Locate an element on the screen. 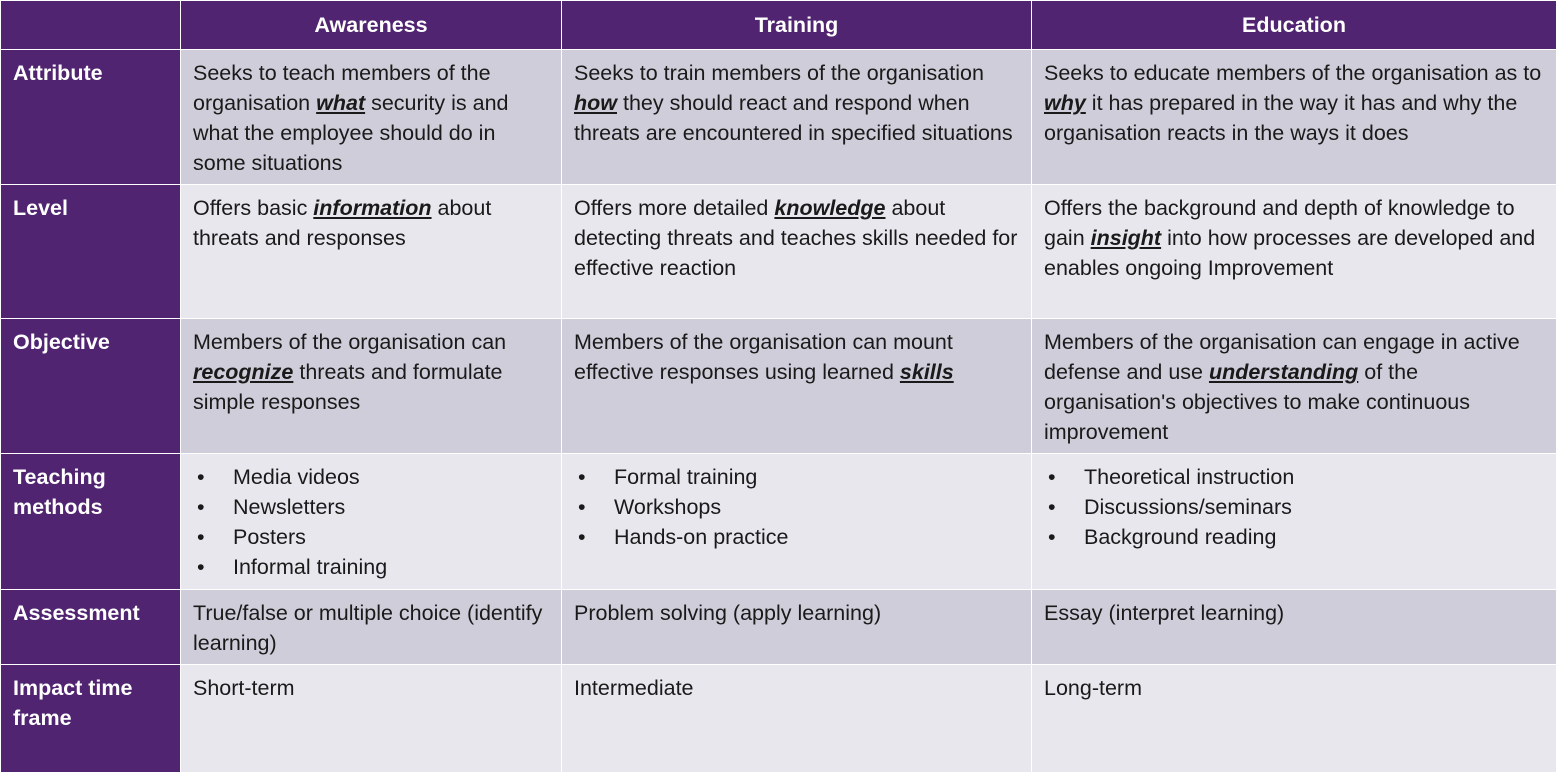 The image size is (1556, 773). list-item: Posters is located at coordinates (372, 537).